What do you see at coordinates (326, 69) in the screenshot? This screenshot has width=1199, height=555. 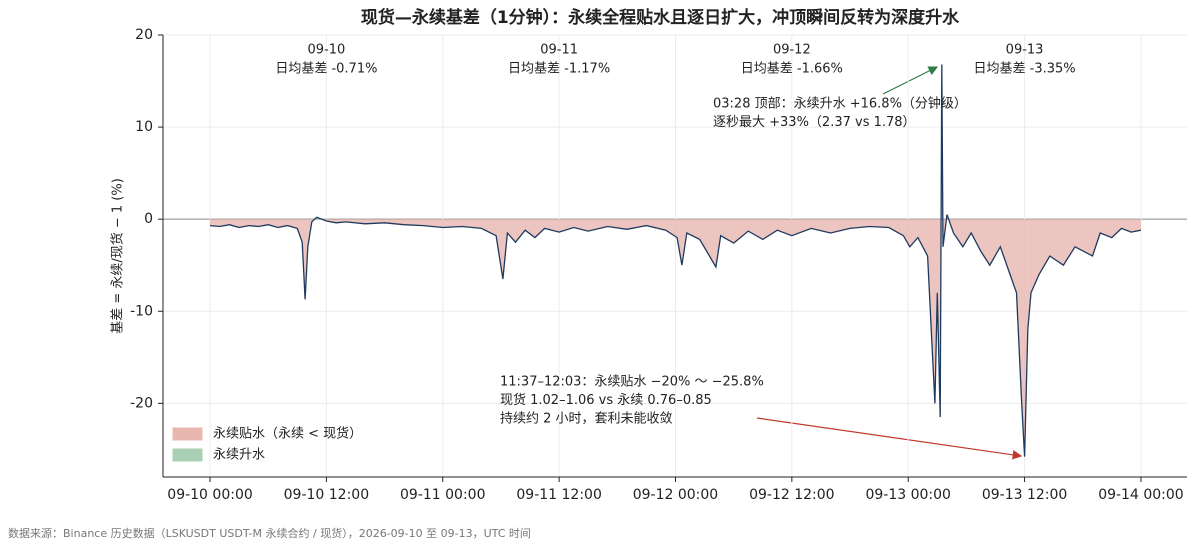 I see `day-basis: 日均基差 -0.71%` at bounding box center [326, 69].